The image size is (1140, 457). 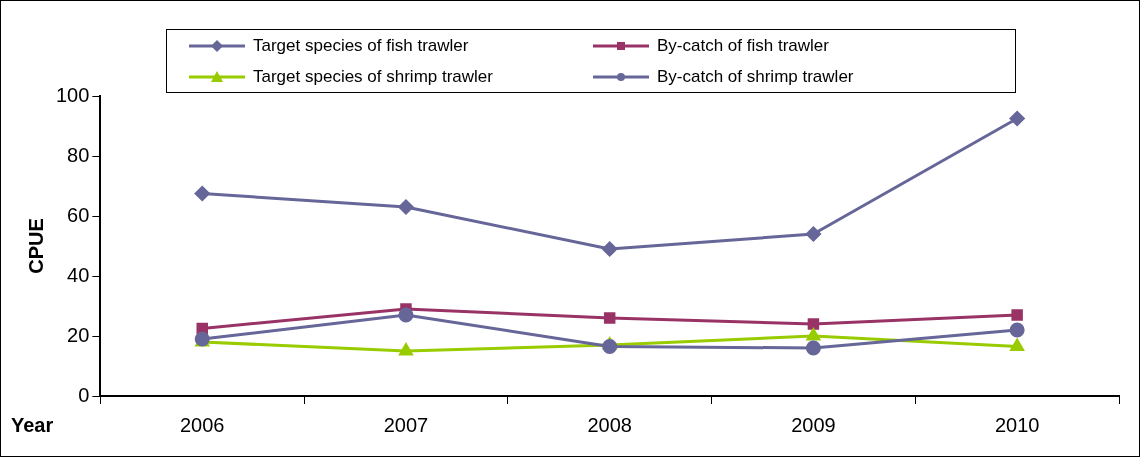 What do you see at coordinates (755, 76) in the screenshot?
I see `legend-label: By-catch of shrimp trawler` at bounding box center [755, 76].